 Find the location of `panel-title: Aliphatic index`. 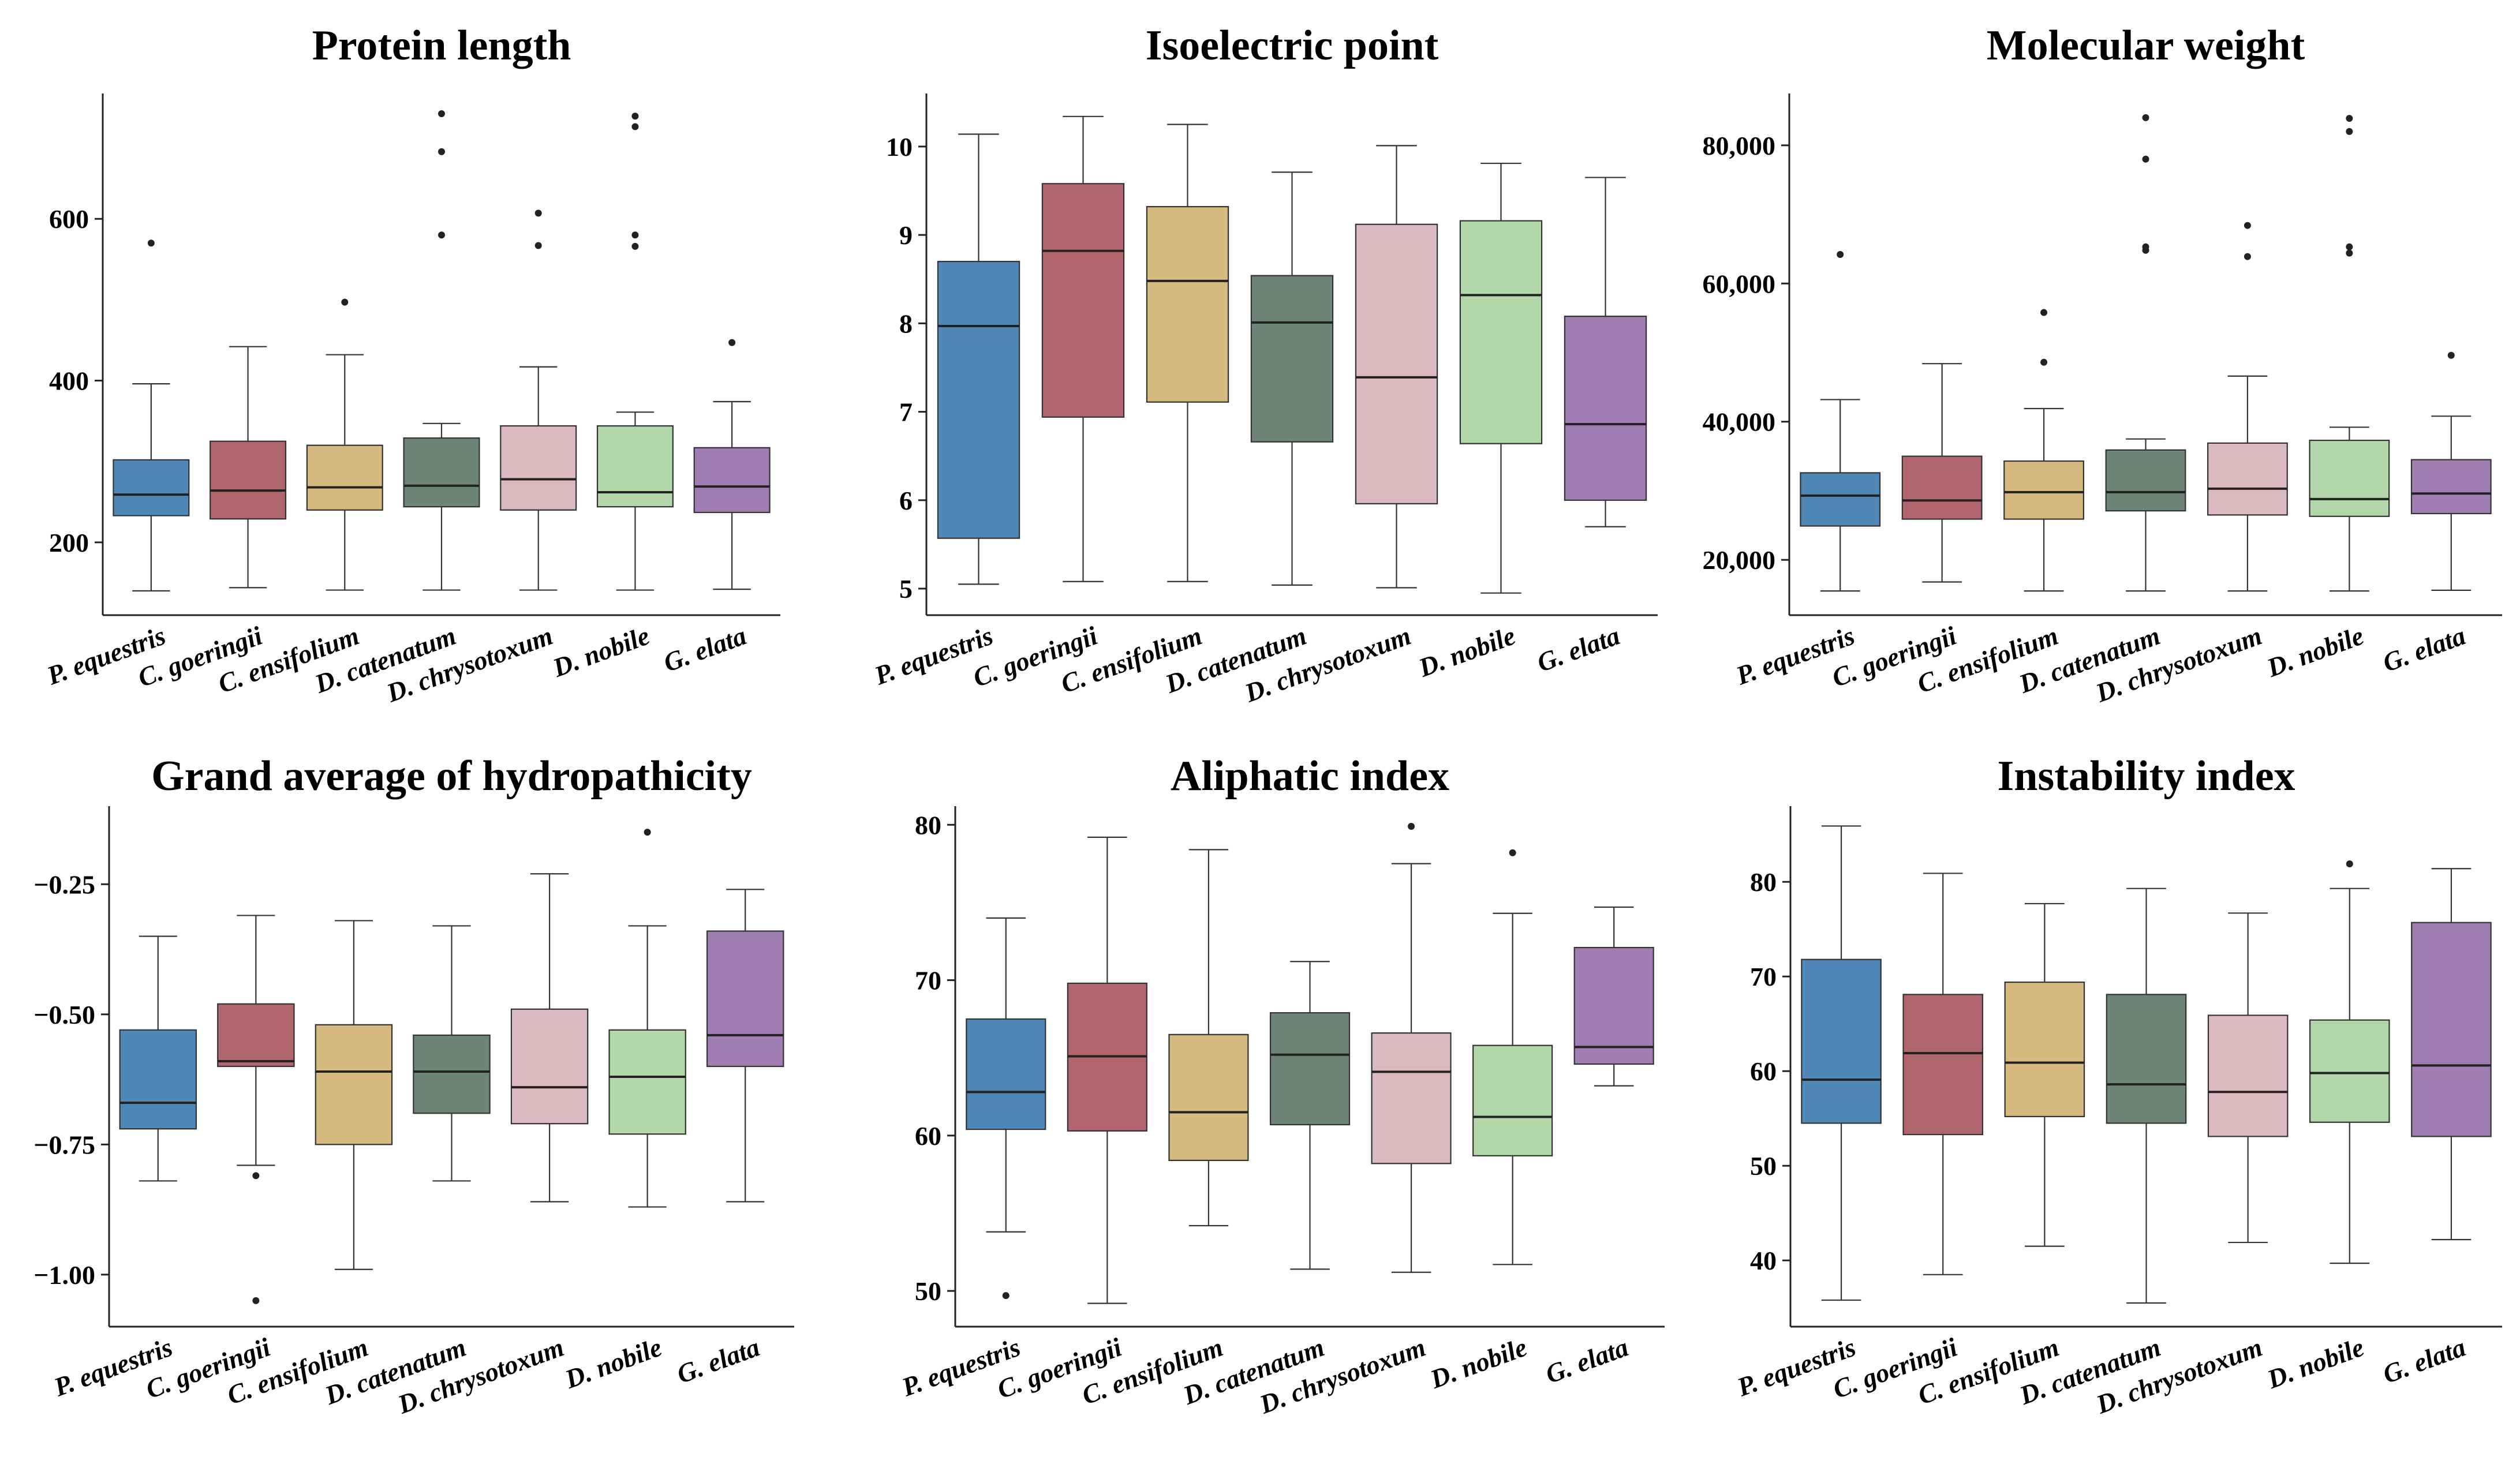

panel-title: Aliphatic index is located at coordinates (1310, 776).